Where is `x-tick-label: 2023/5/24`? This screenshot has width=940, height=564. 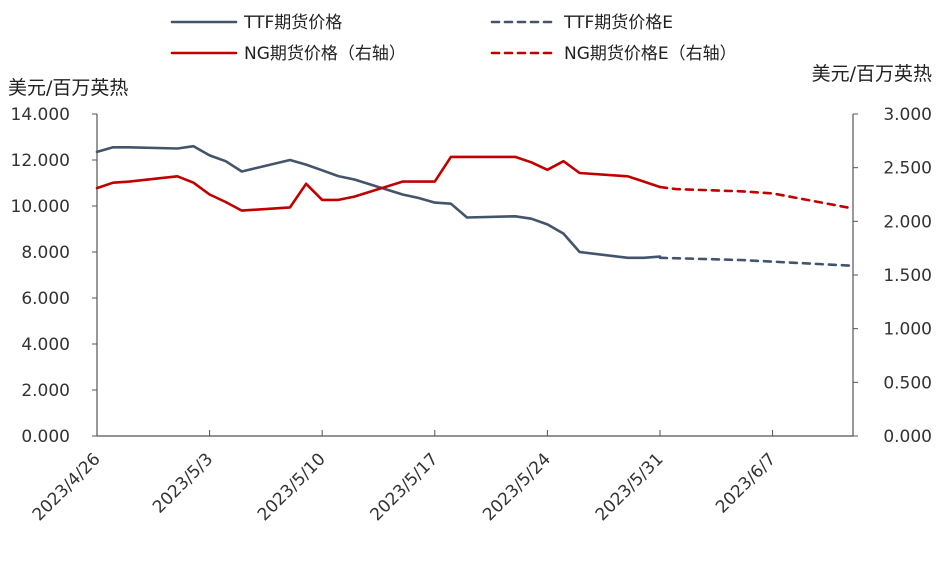 x-tick-label: 2023/5/24 is located at coordinates (517, 487).